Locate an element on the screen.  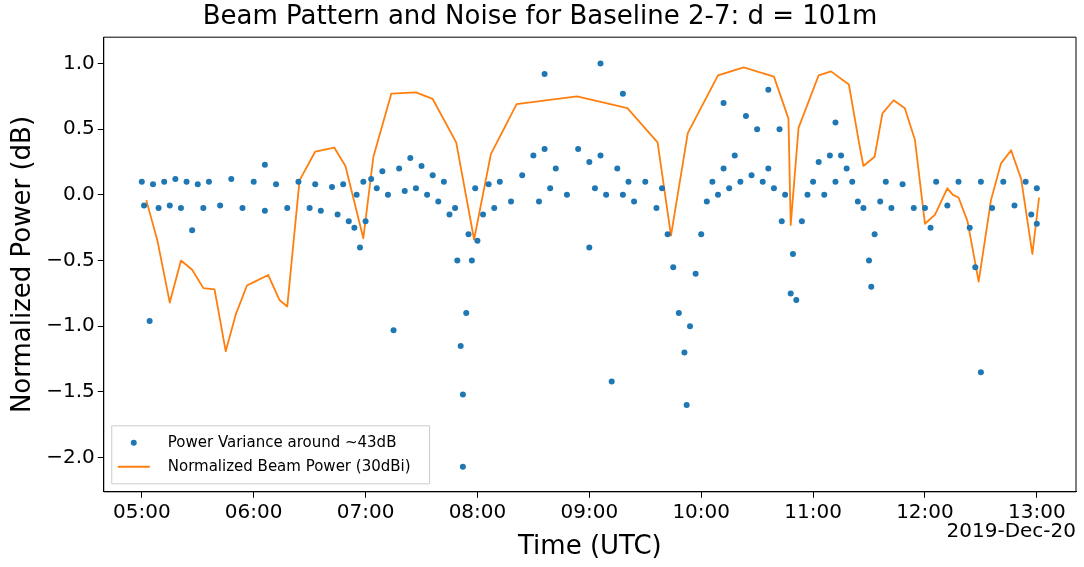
y-tick-label: 1.0 is located at coordinates (78, 61).